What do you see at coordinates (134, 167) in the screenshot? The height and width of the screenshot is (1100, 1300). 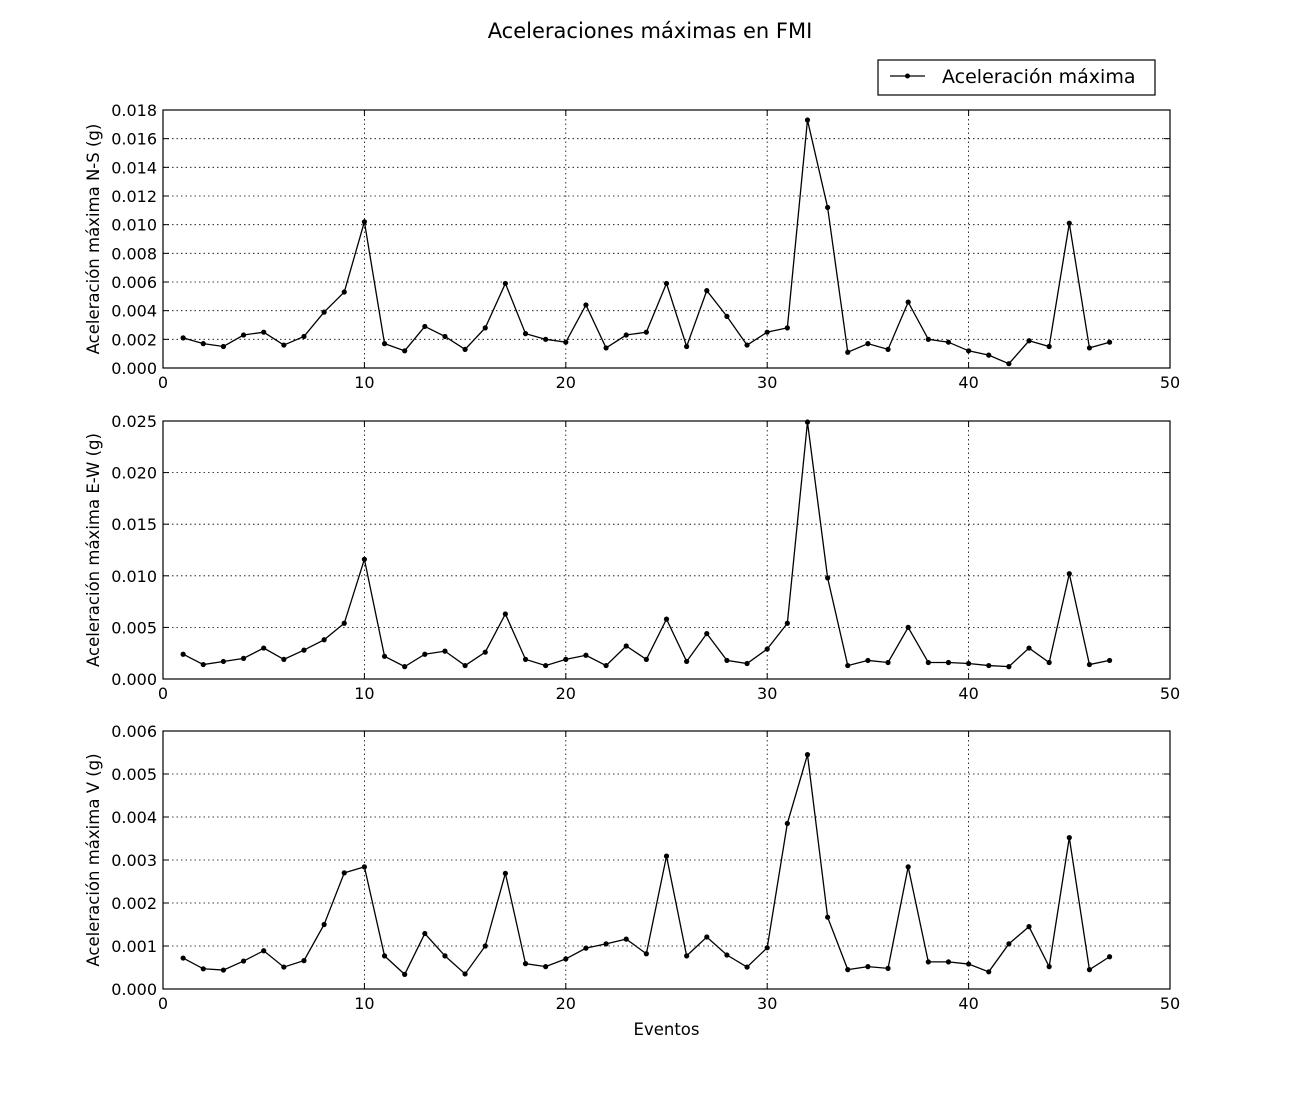 I see `y-tick-label: 0.014` at bounding box center [134, 167].